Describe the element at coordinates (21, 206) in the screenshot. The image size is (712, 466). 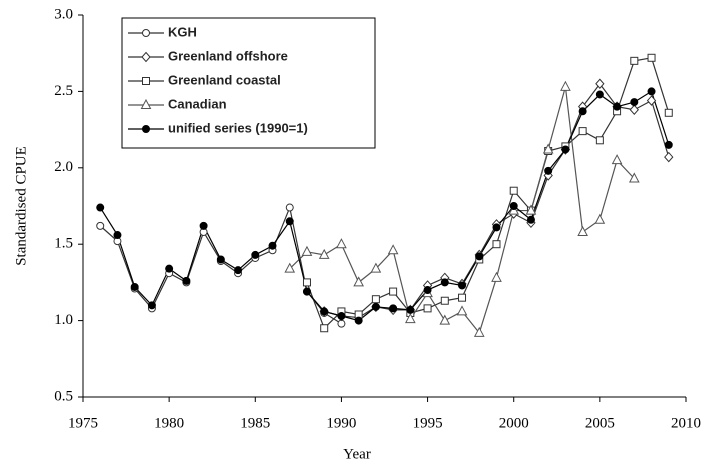
I see `y-axis-label: Standardised CPUE` at that location.